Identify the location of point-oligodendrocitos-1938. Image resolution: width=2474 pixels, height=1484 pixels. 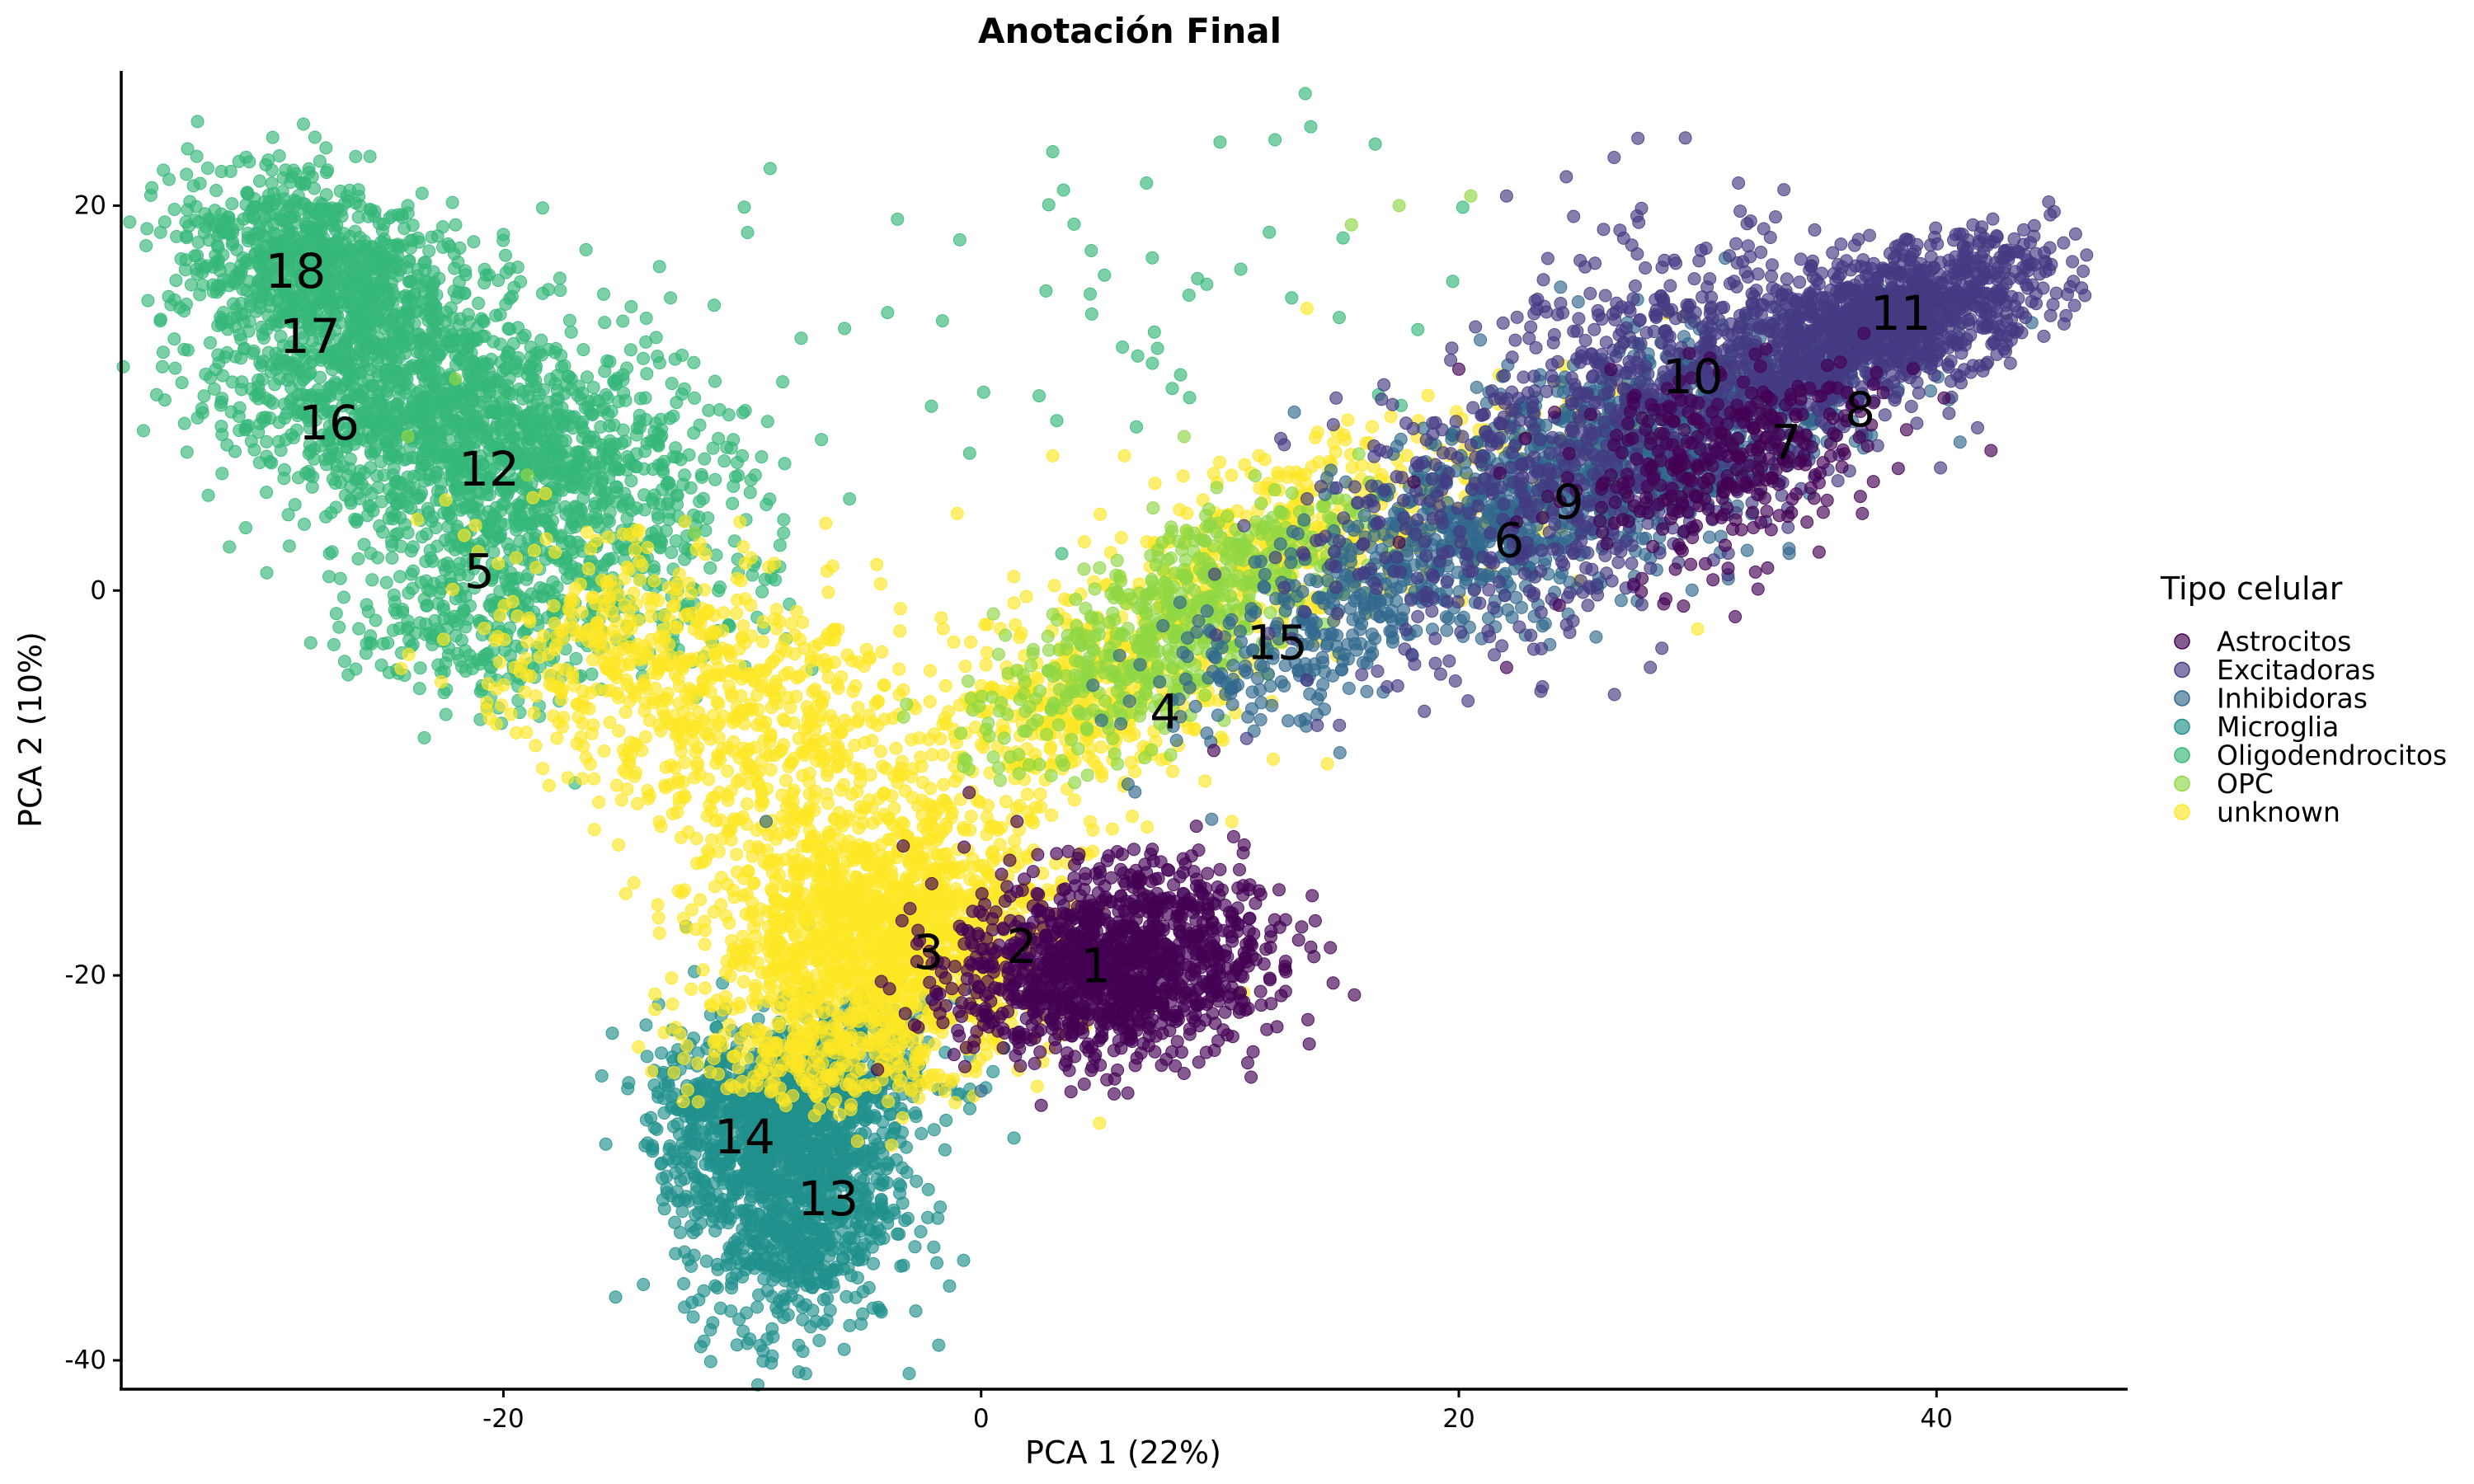
(433, 406).